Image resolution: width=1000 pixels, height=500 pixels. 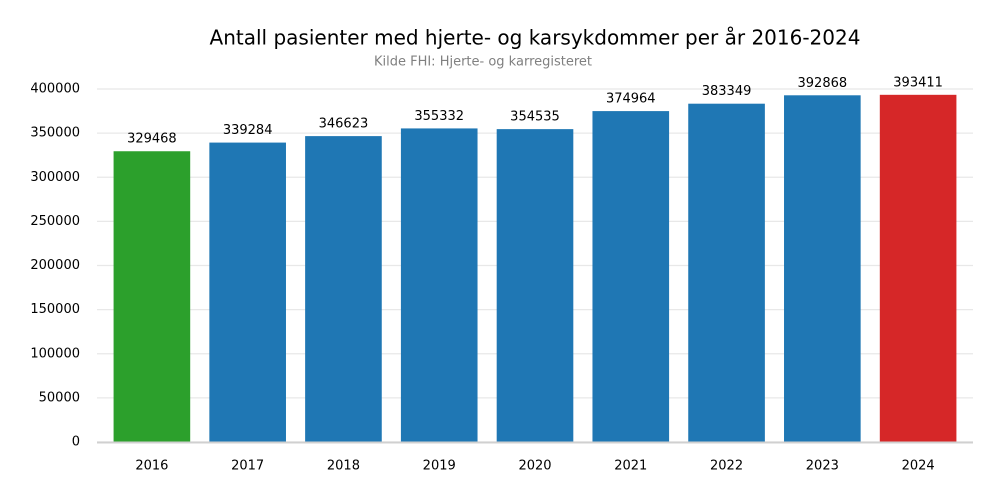 I want to click on x-tick-label: 2022, so click(x=726, y=466).